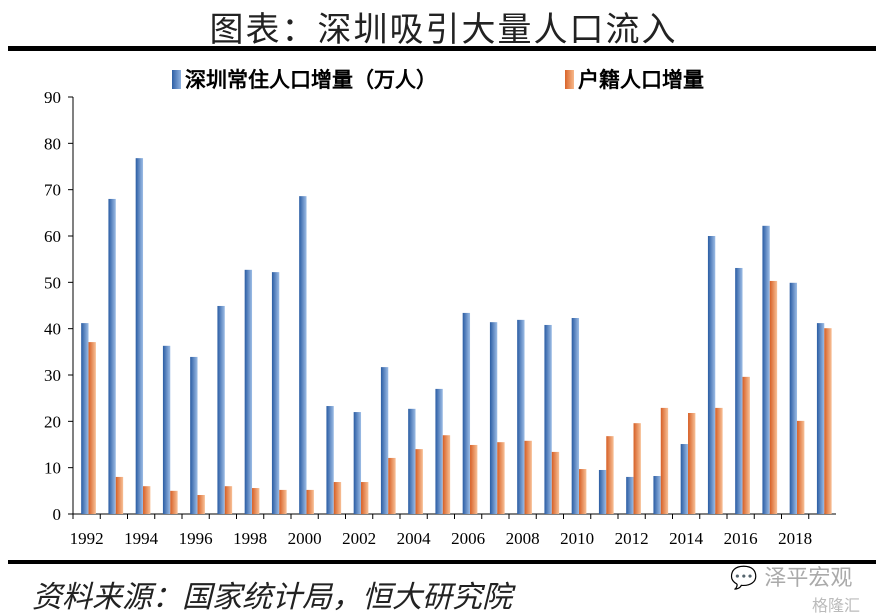  What do you see at coordinates (746, 445) in the screenshot?
I see `bar-hukou-2016` at bounding box center [746, 445].